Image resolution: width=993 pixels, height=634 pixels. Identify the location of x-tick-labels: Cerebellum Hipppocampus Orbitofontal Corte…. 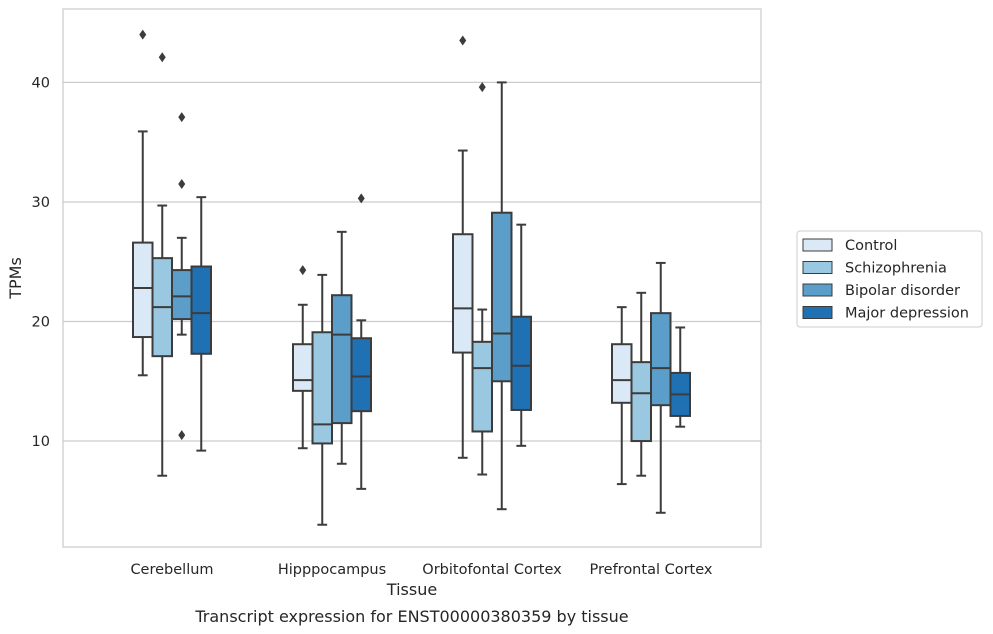
(421, 570).